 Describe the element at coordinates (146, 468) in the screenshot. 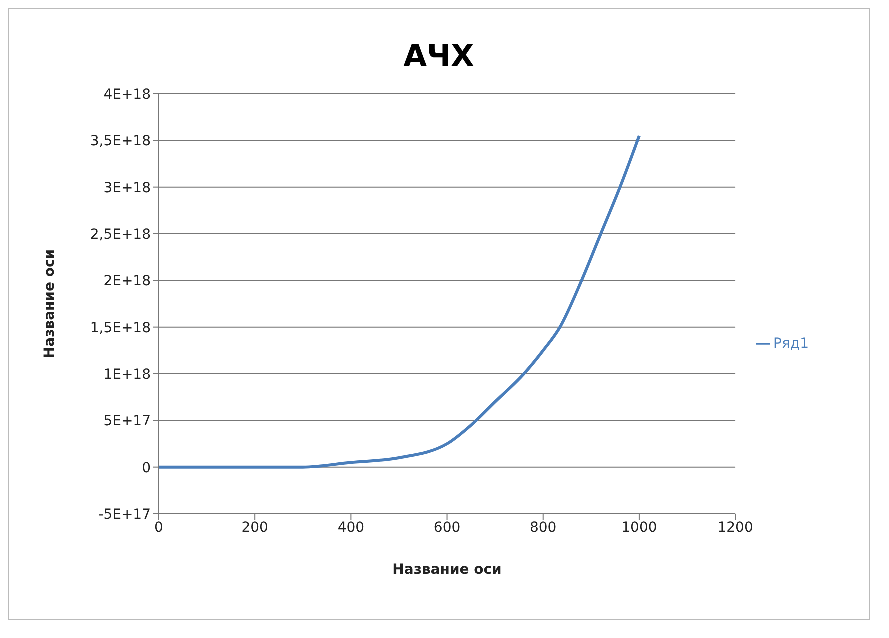

I see `y-tick-label: 0` at that location.